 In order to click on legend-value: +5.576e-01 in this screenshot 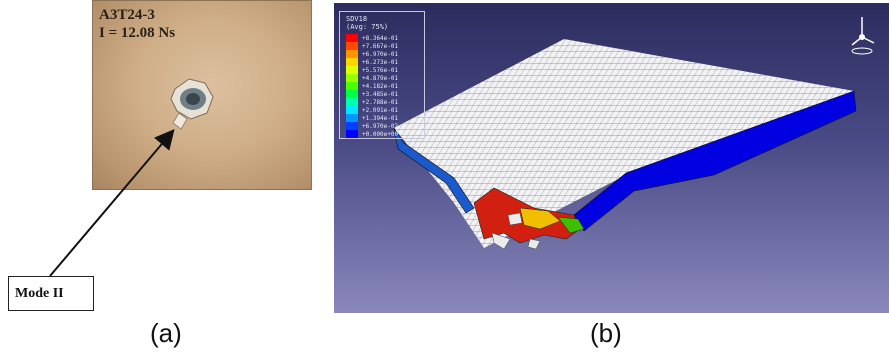, I will do `click(380, 70)`.